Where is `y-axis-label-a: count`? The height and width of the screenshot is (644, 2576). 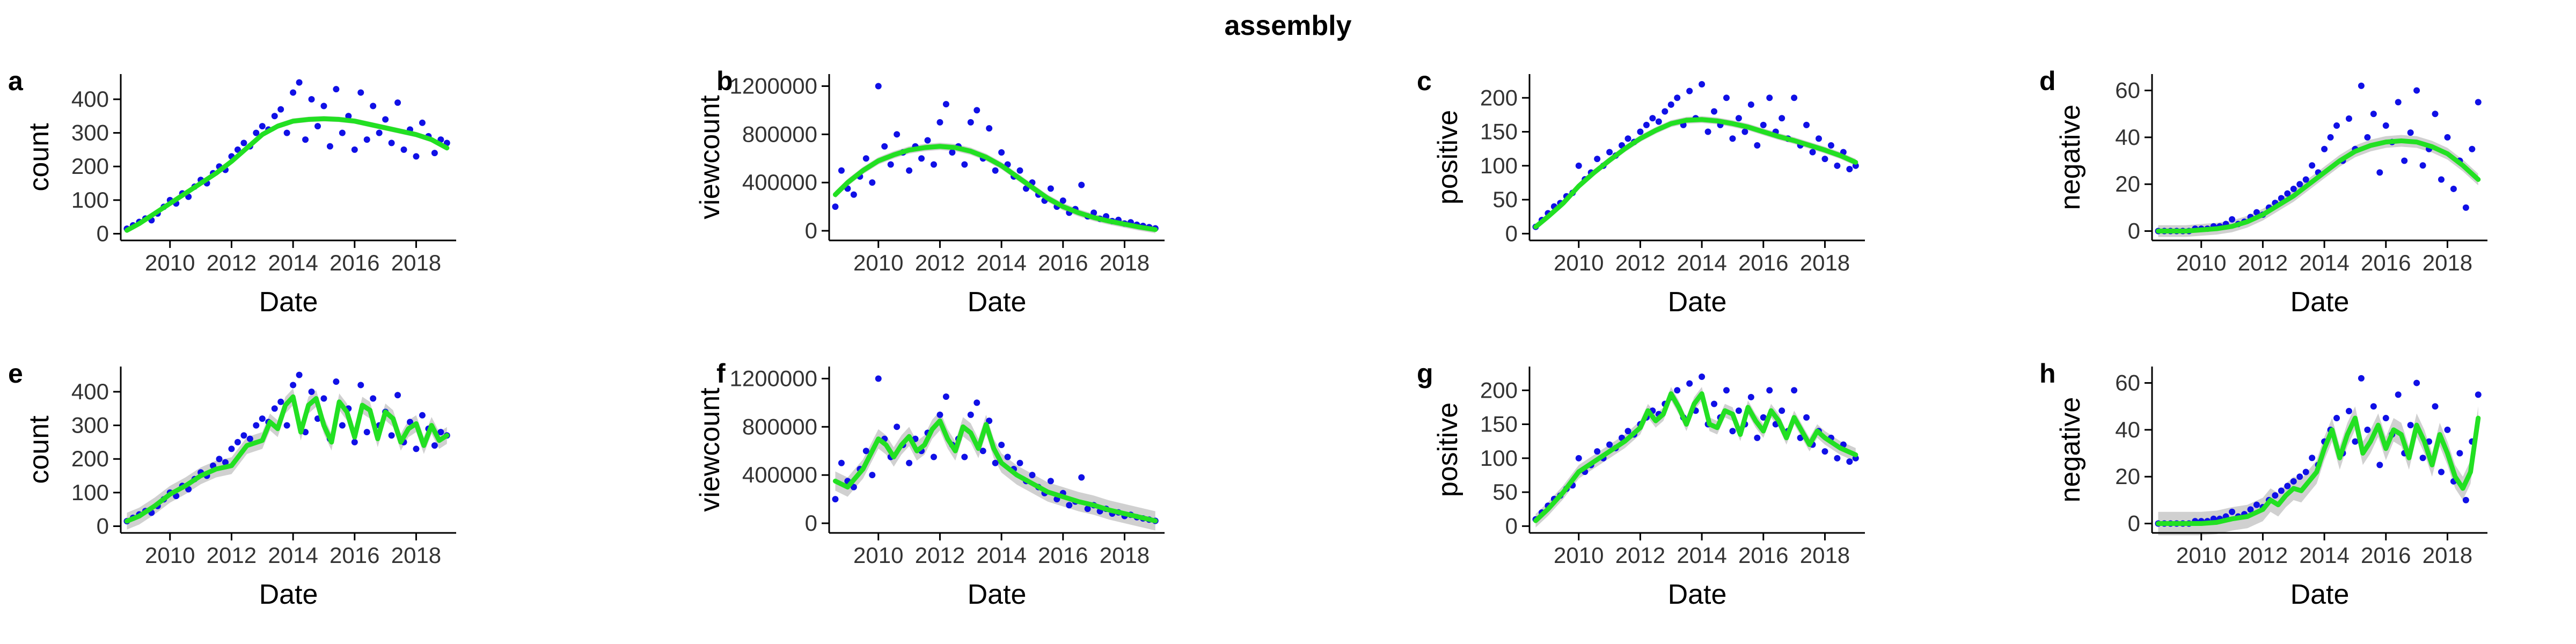
y-axis-label-a: count is located at coordinates (39, 157).